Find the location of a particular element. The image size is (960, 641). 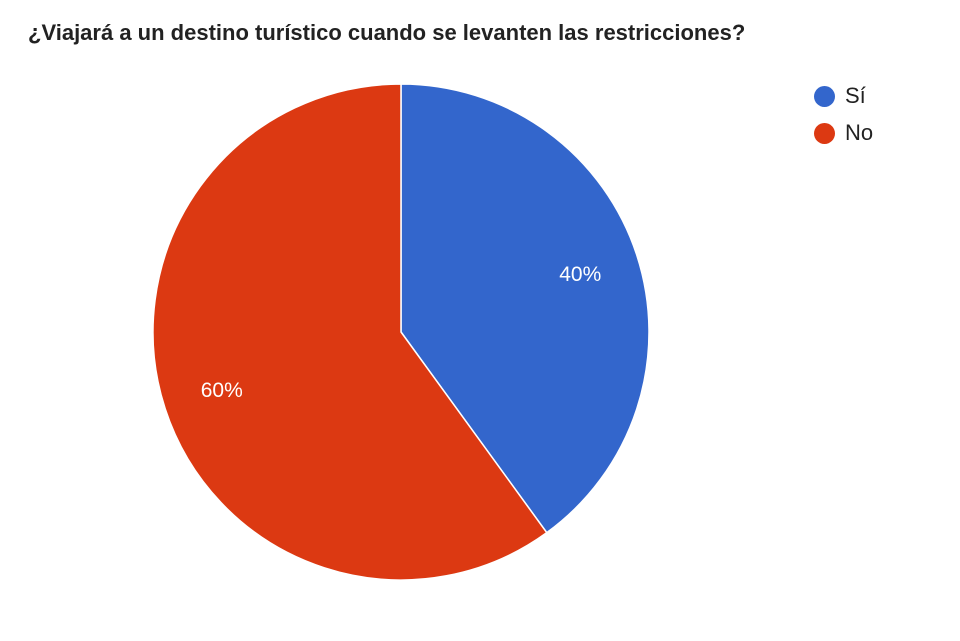

legend-label-si: Sí is located at coordinates (855, 95).